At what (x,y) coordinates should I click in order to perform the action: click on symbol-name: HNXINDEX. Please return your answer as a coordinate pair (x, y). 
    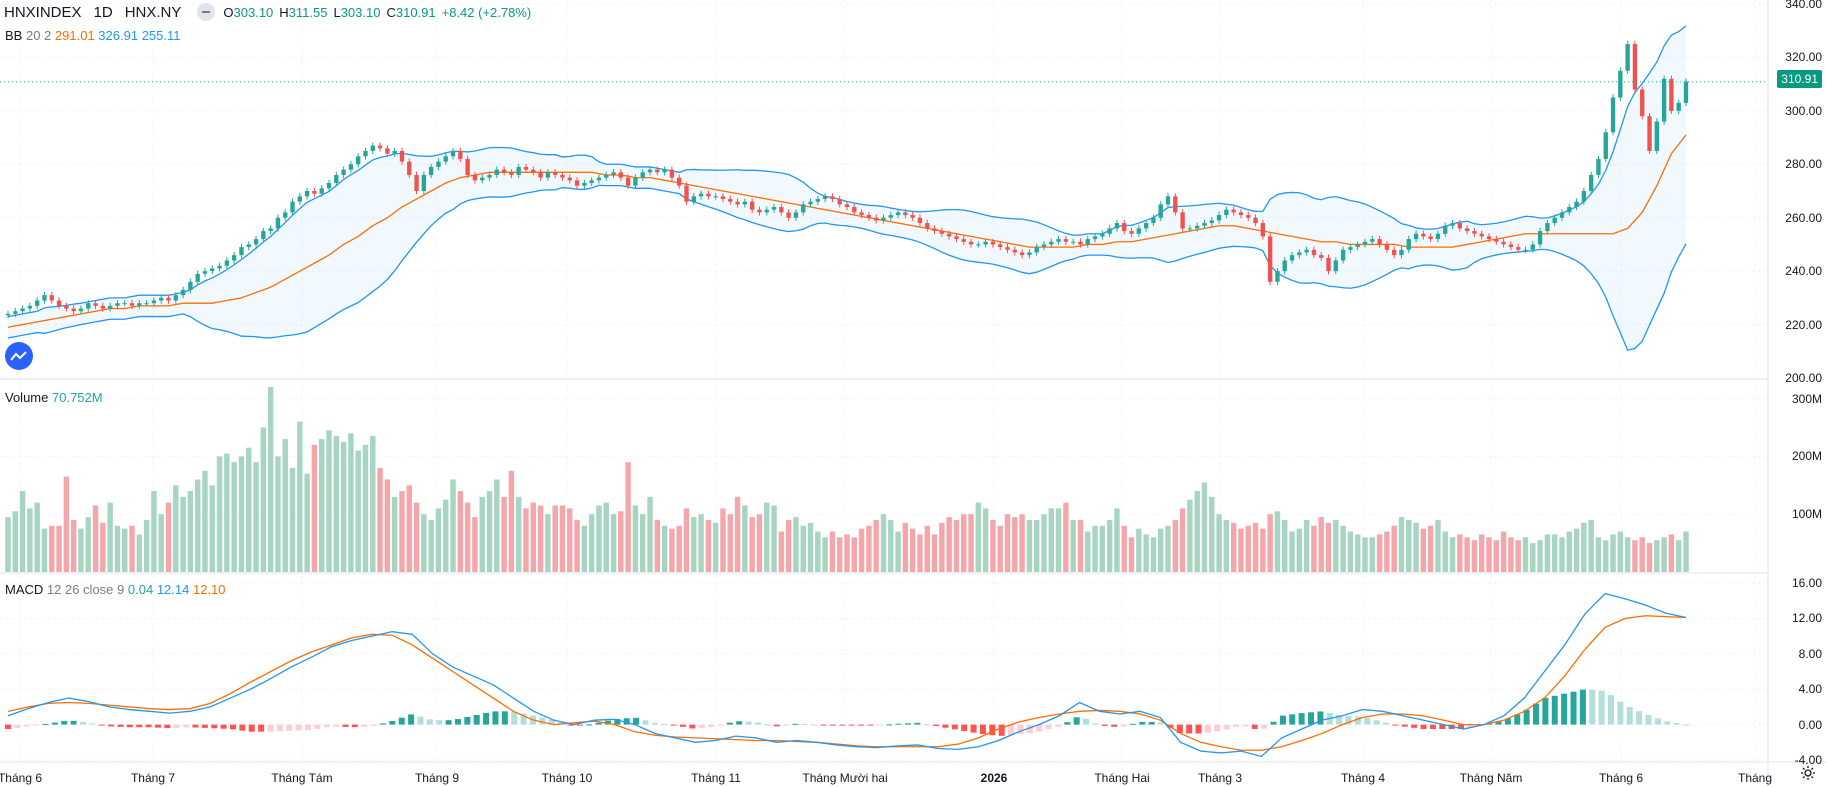
    Looking at the image, I should click on (43, 12).